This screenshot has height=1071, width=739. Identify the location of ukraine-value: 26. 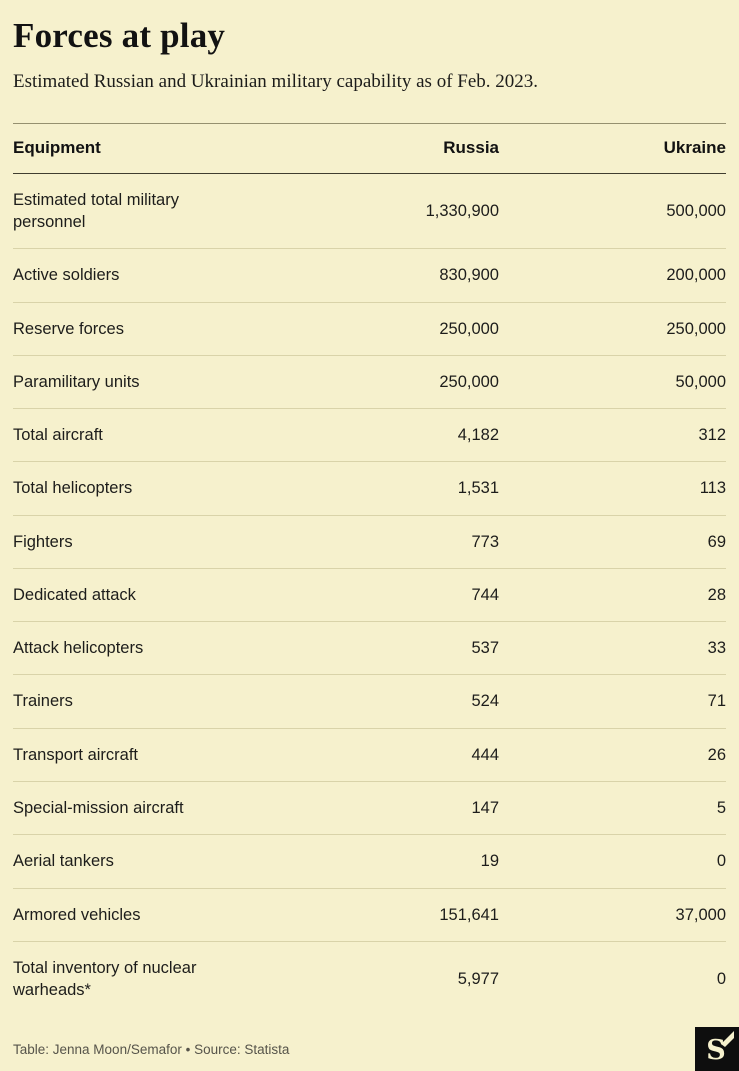
(716, 754).